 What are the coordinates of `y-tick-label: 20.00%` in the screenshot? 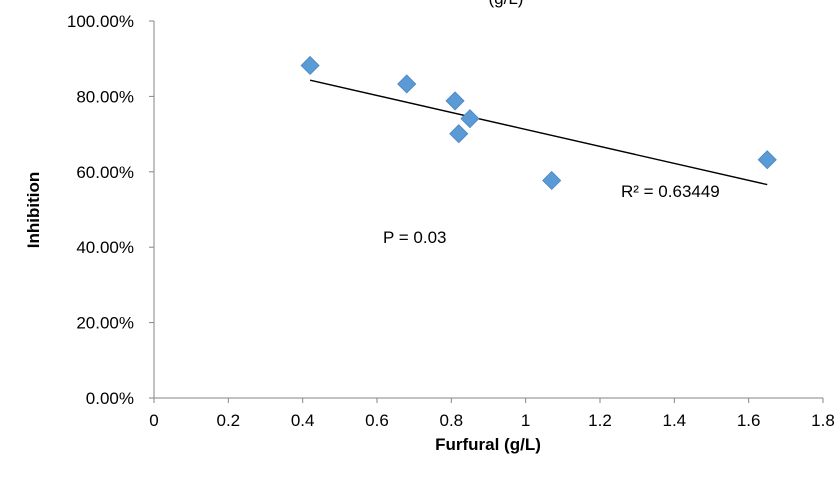 It's located at (105, 323).